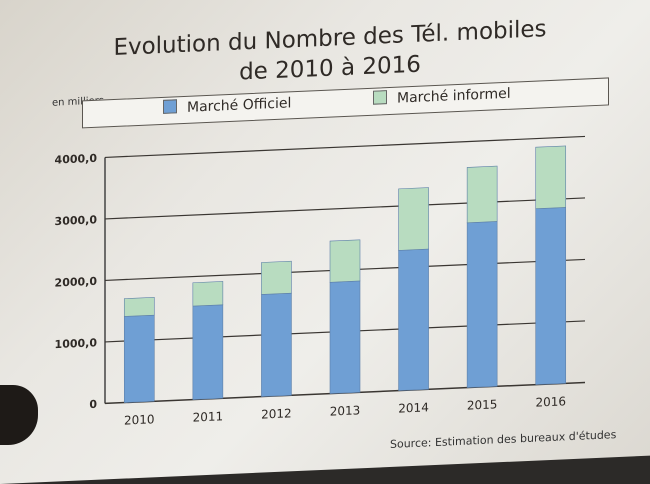  I want to click on x-tick-label: 2014, so click(413, 407).